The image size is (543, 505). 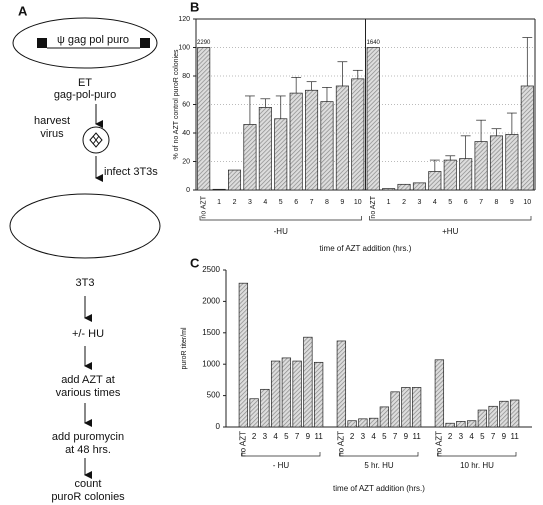 What do you see at coordinates (211, 332) in the screenshot?
I see `y-tick-label: 1500` at bounding box center [211, 332].